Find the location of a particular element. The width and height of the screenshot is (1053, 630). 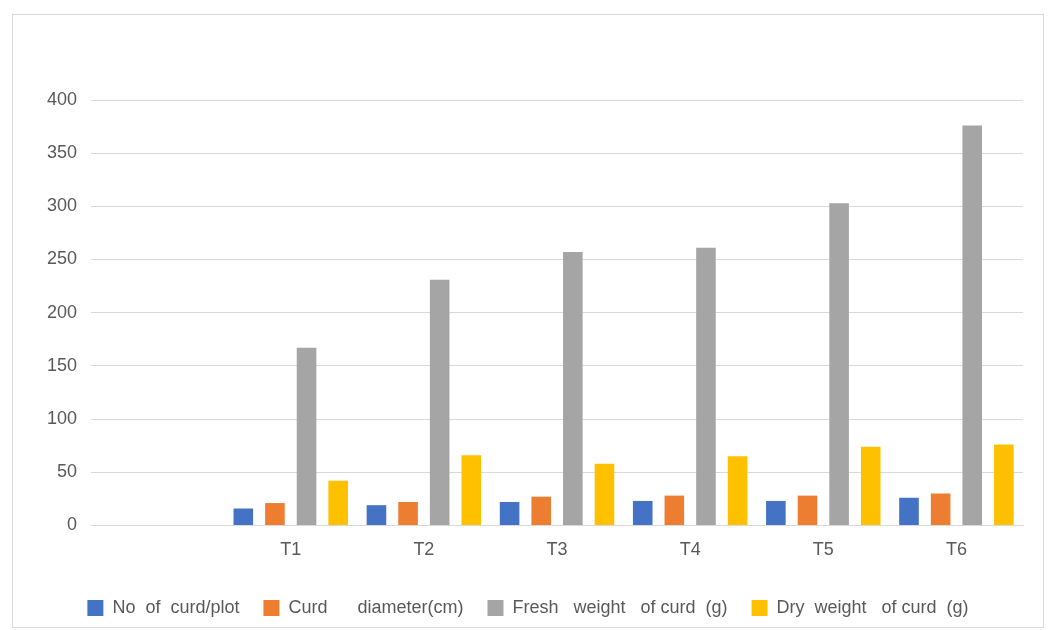

y-tick-label: 100 is located at coordinates (62, 418).